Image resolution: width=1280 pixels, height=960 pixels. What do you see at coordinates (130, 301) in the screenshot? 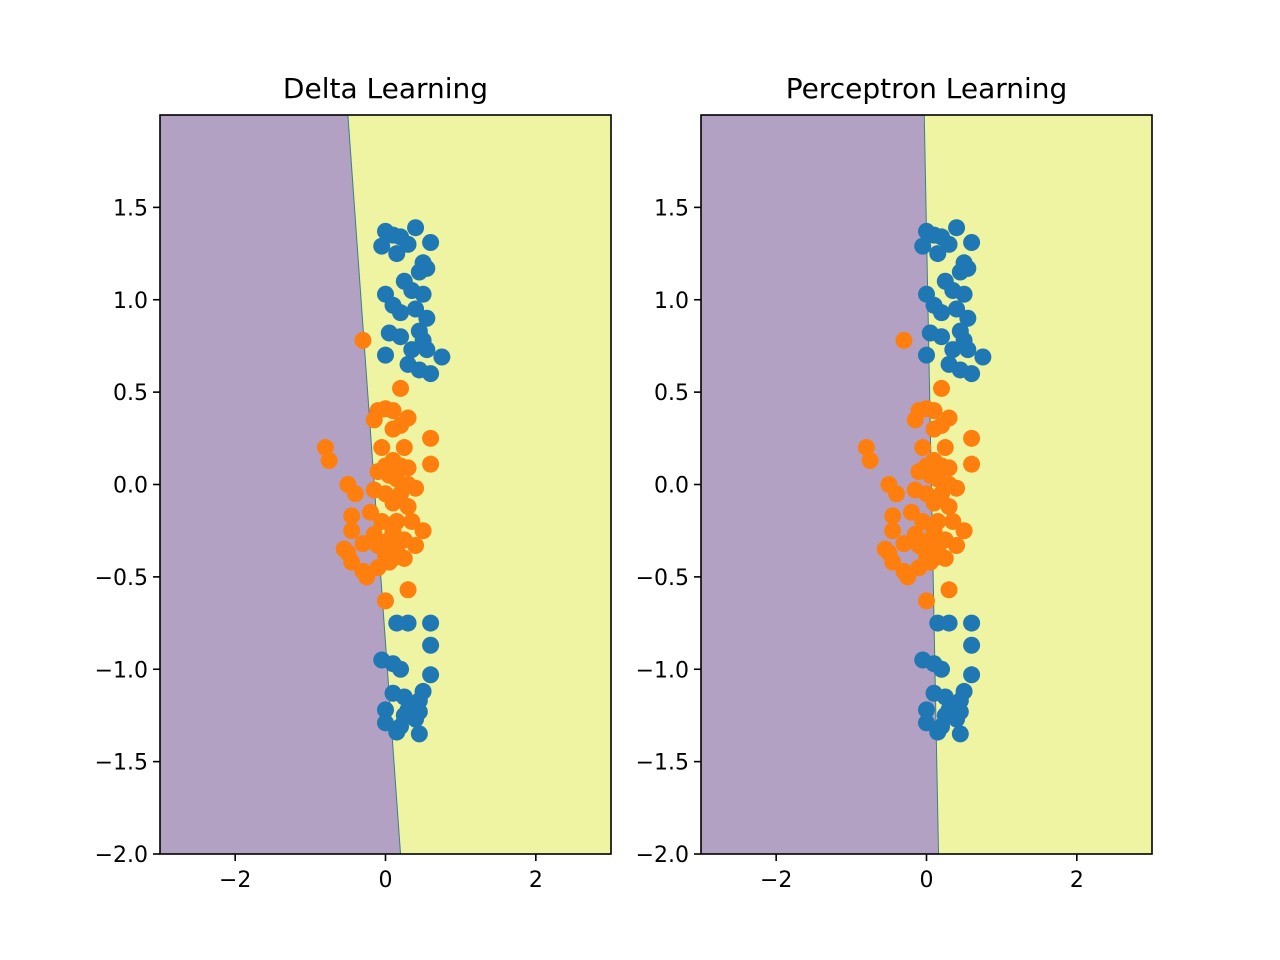
I see `y-tick-label: 1.0` at bounding box center [130, 301].